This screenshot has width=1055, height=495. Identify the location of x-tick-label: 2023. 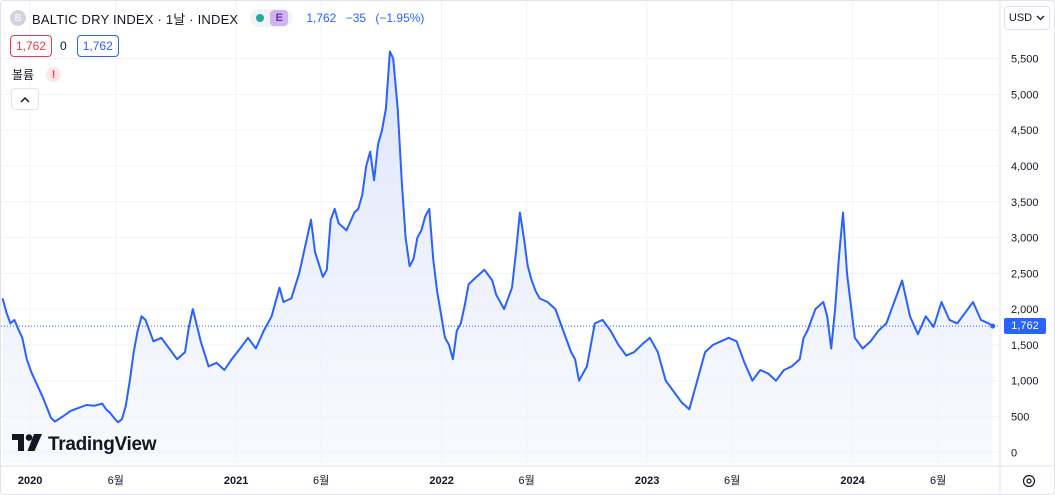
(647, 481).